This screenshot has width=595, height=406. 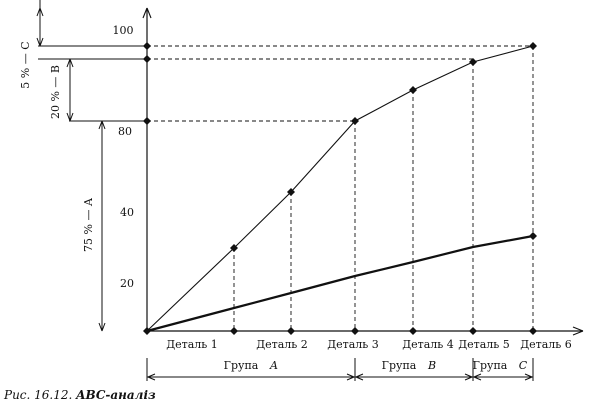 I want to click on x-axis-arrow, so click(x=578, y=331).